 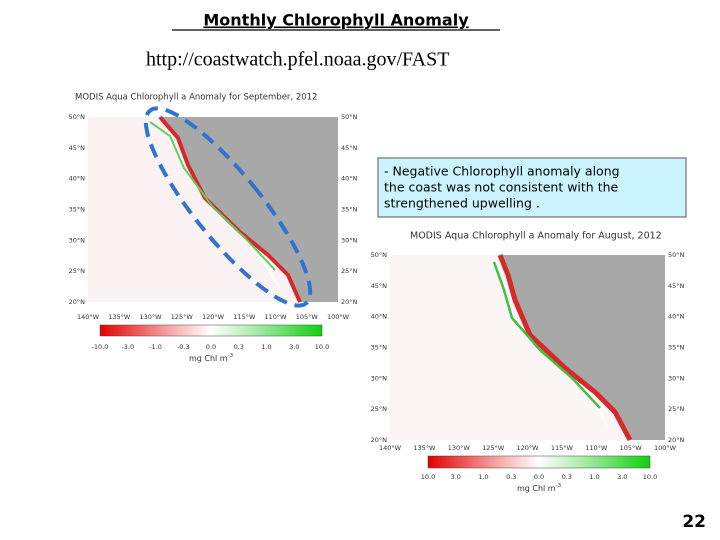 I want to click on colorbar-label: -1.0, so click(x=155, y=347).